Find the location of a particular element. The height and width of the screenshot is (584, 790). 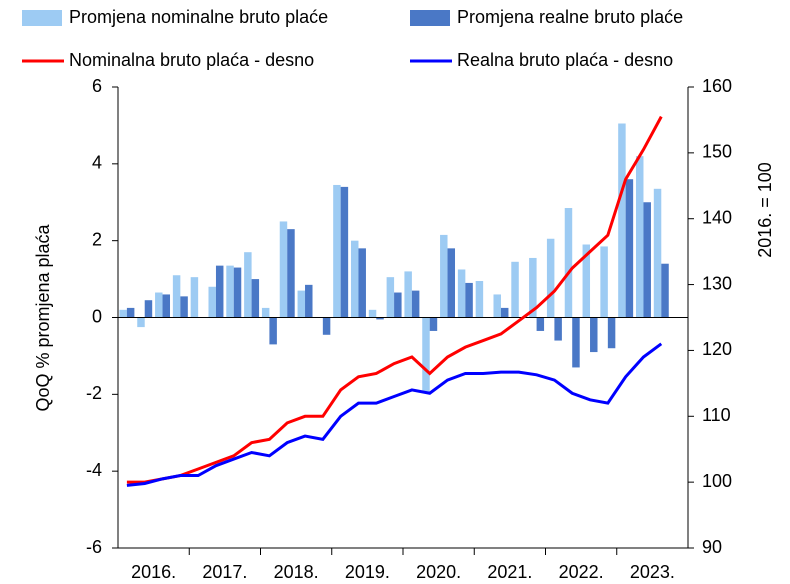

x-tick-label: 2016. is located at coordinates (153, 572).